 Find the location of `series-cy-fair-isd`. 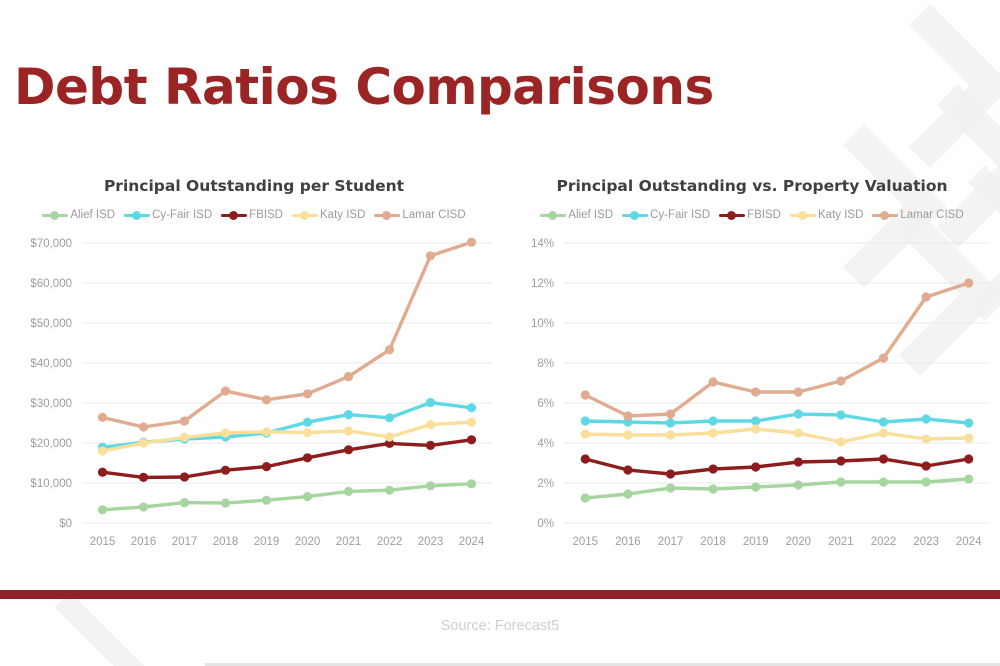

series-cy-fair-isd is located at coordinates (777, 418).